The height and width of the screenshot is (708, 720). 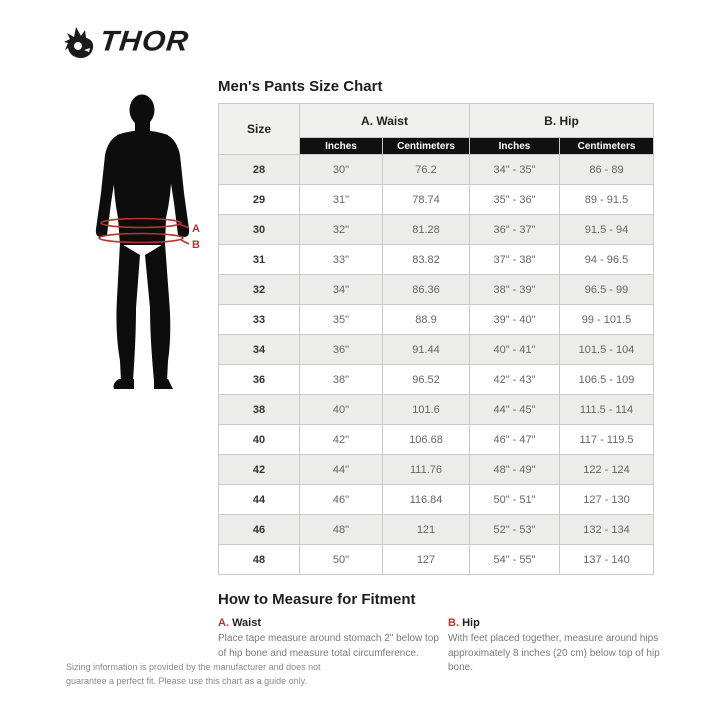 What do you see at coordinates (341, 169) in the screenshot?
I see `measurement-cell: 30"` at bounding box center [341, 169].